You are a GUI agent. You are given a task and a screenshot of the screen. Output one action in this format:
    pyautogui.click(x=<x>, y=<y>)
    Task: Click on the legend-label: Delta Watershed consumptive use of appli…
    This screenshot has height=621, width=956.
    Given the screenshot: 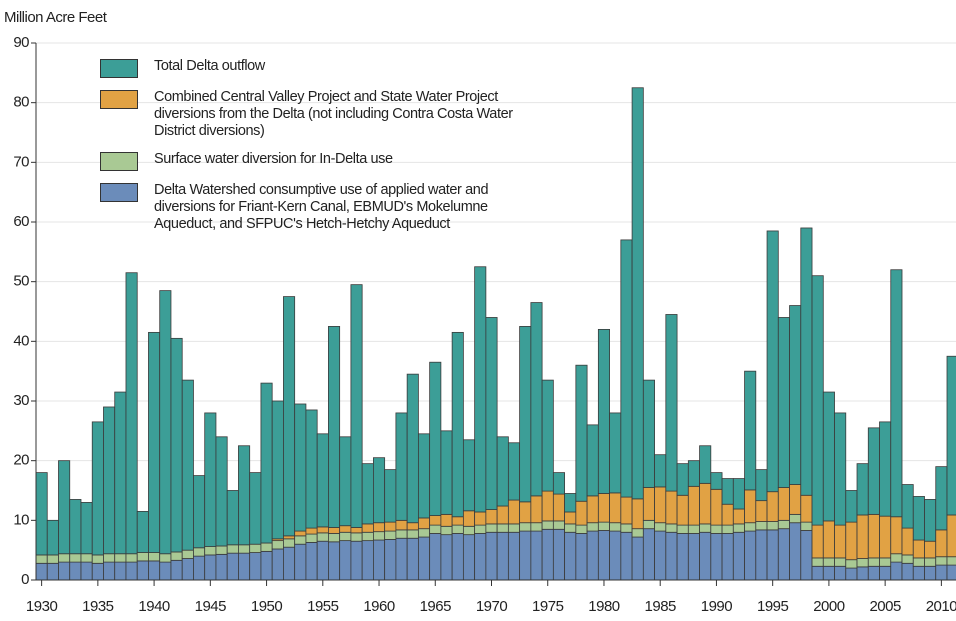 What is the action you would take?
    pyautogui.click(x=321, y=207)
    